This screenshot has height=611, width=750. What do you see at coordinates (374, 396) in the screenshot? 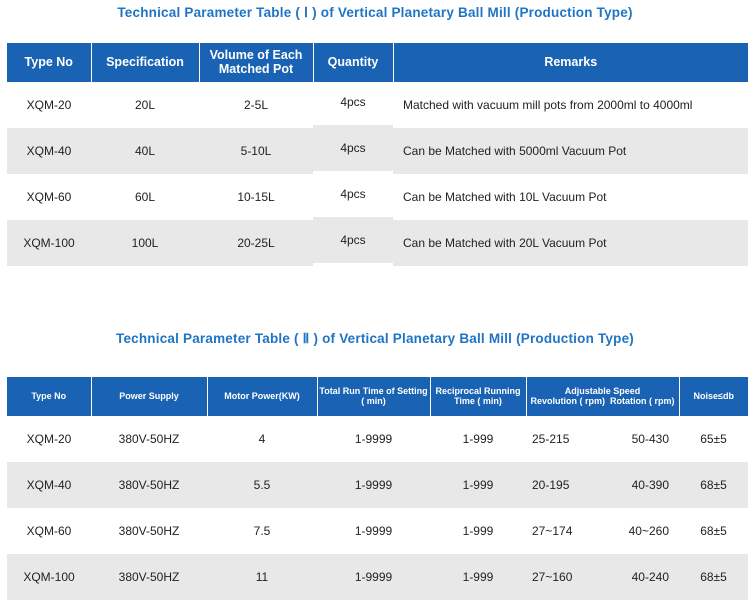
I see `col-total-run-time: Total Run Time of Setting ( min)` at bounding box center [374, 396].